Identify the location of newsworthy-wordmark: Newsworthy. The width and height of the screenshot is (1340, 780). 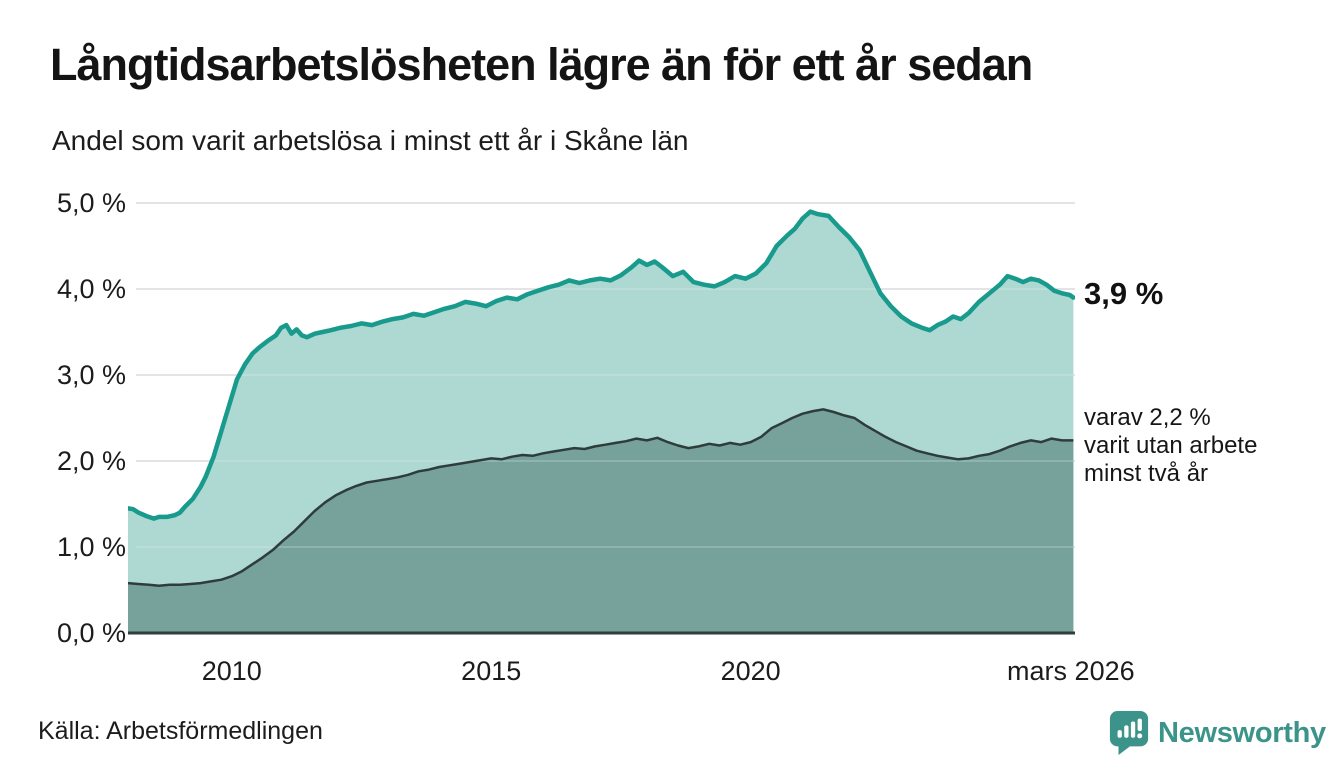
(1242, 732).